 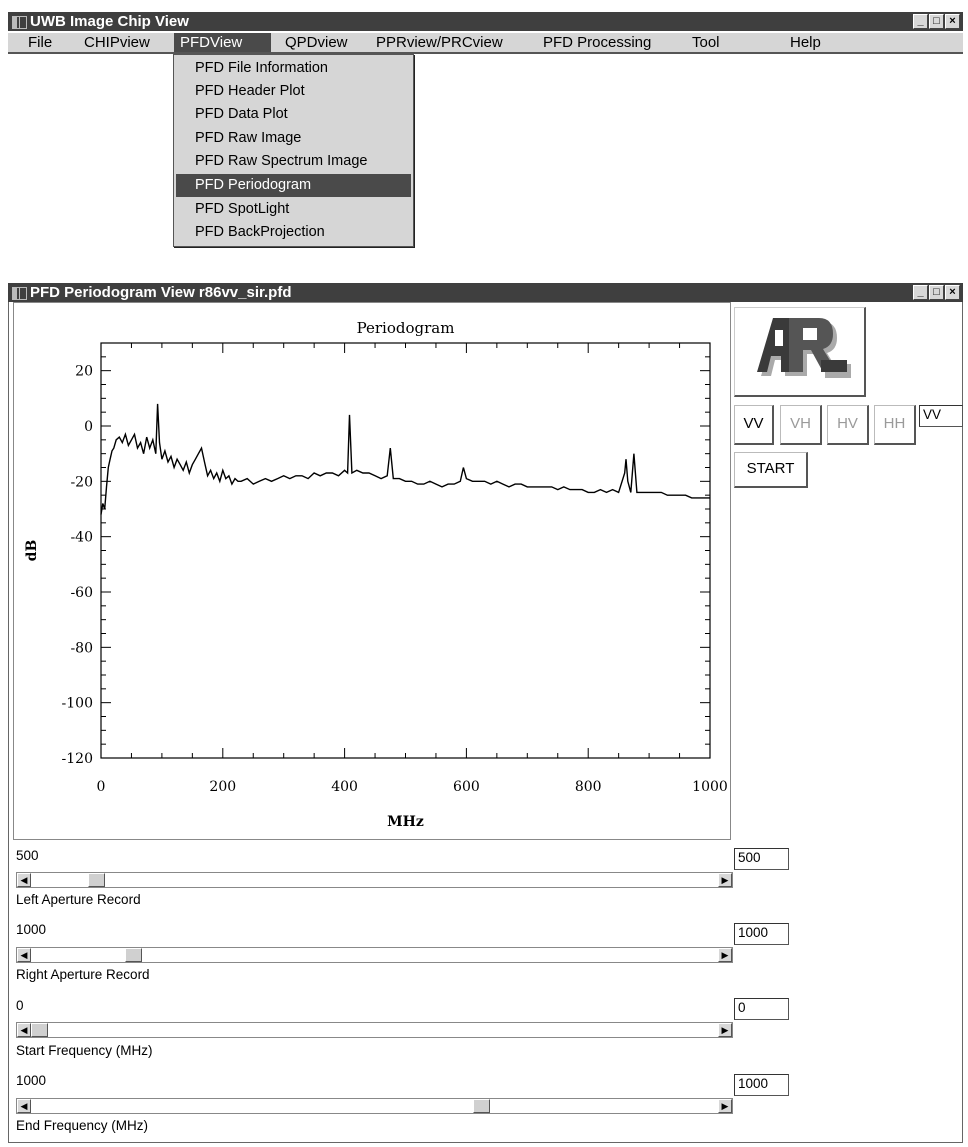 I want to click on menu-help: Help, so click(x=805, y=42).